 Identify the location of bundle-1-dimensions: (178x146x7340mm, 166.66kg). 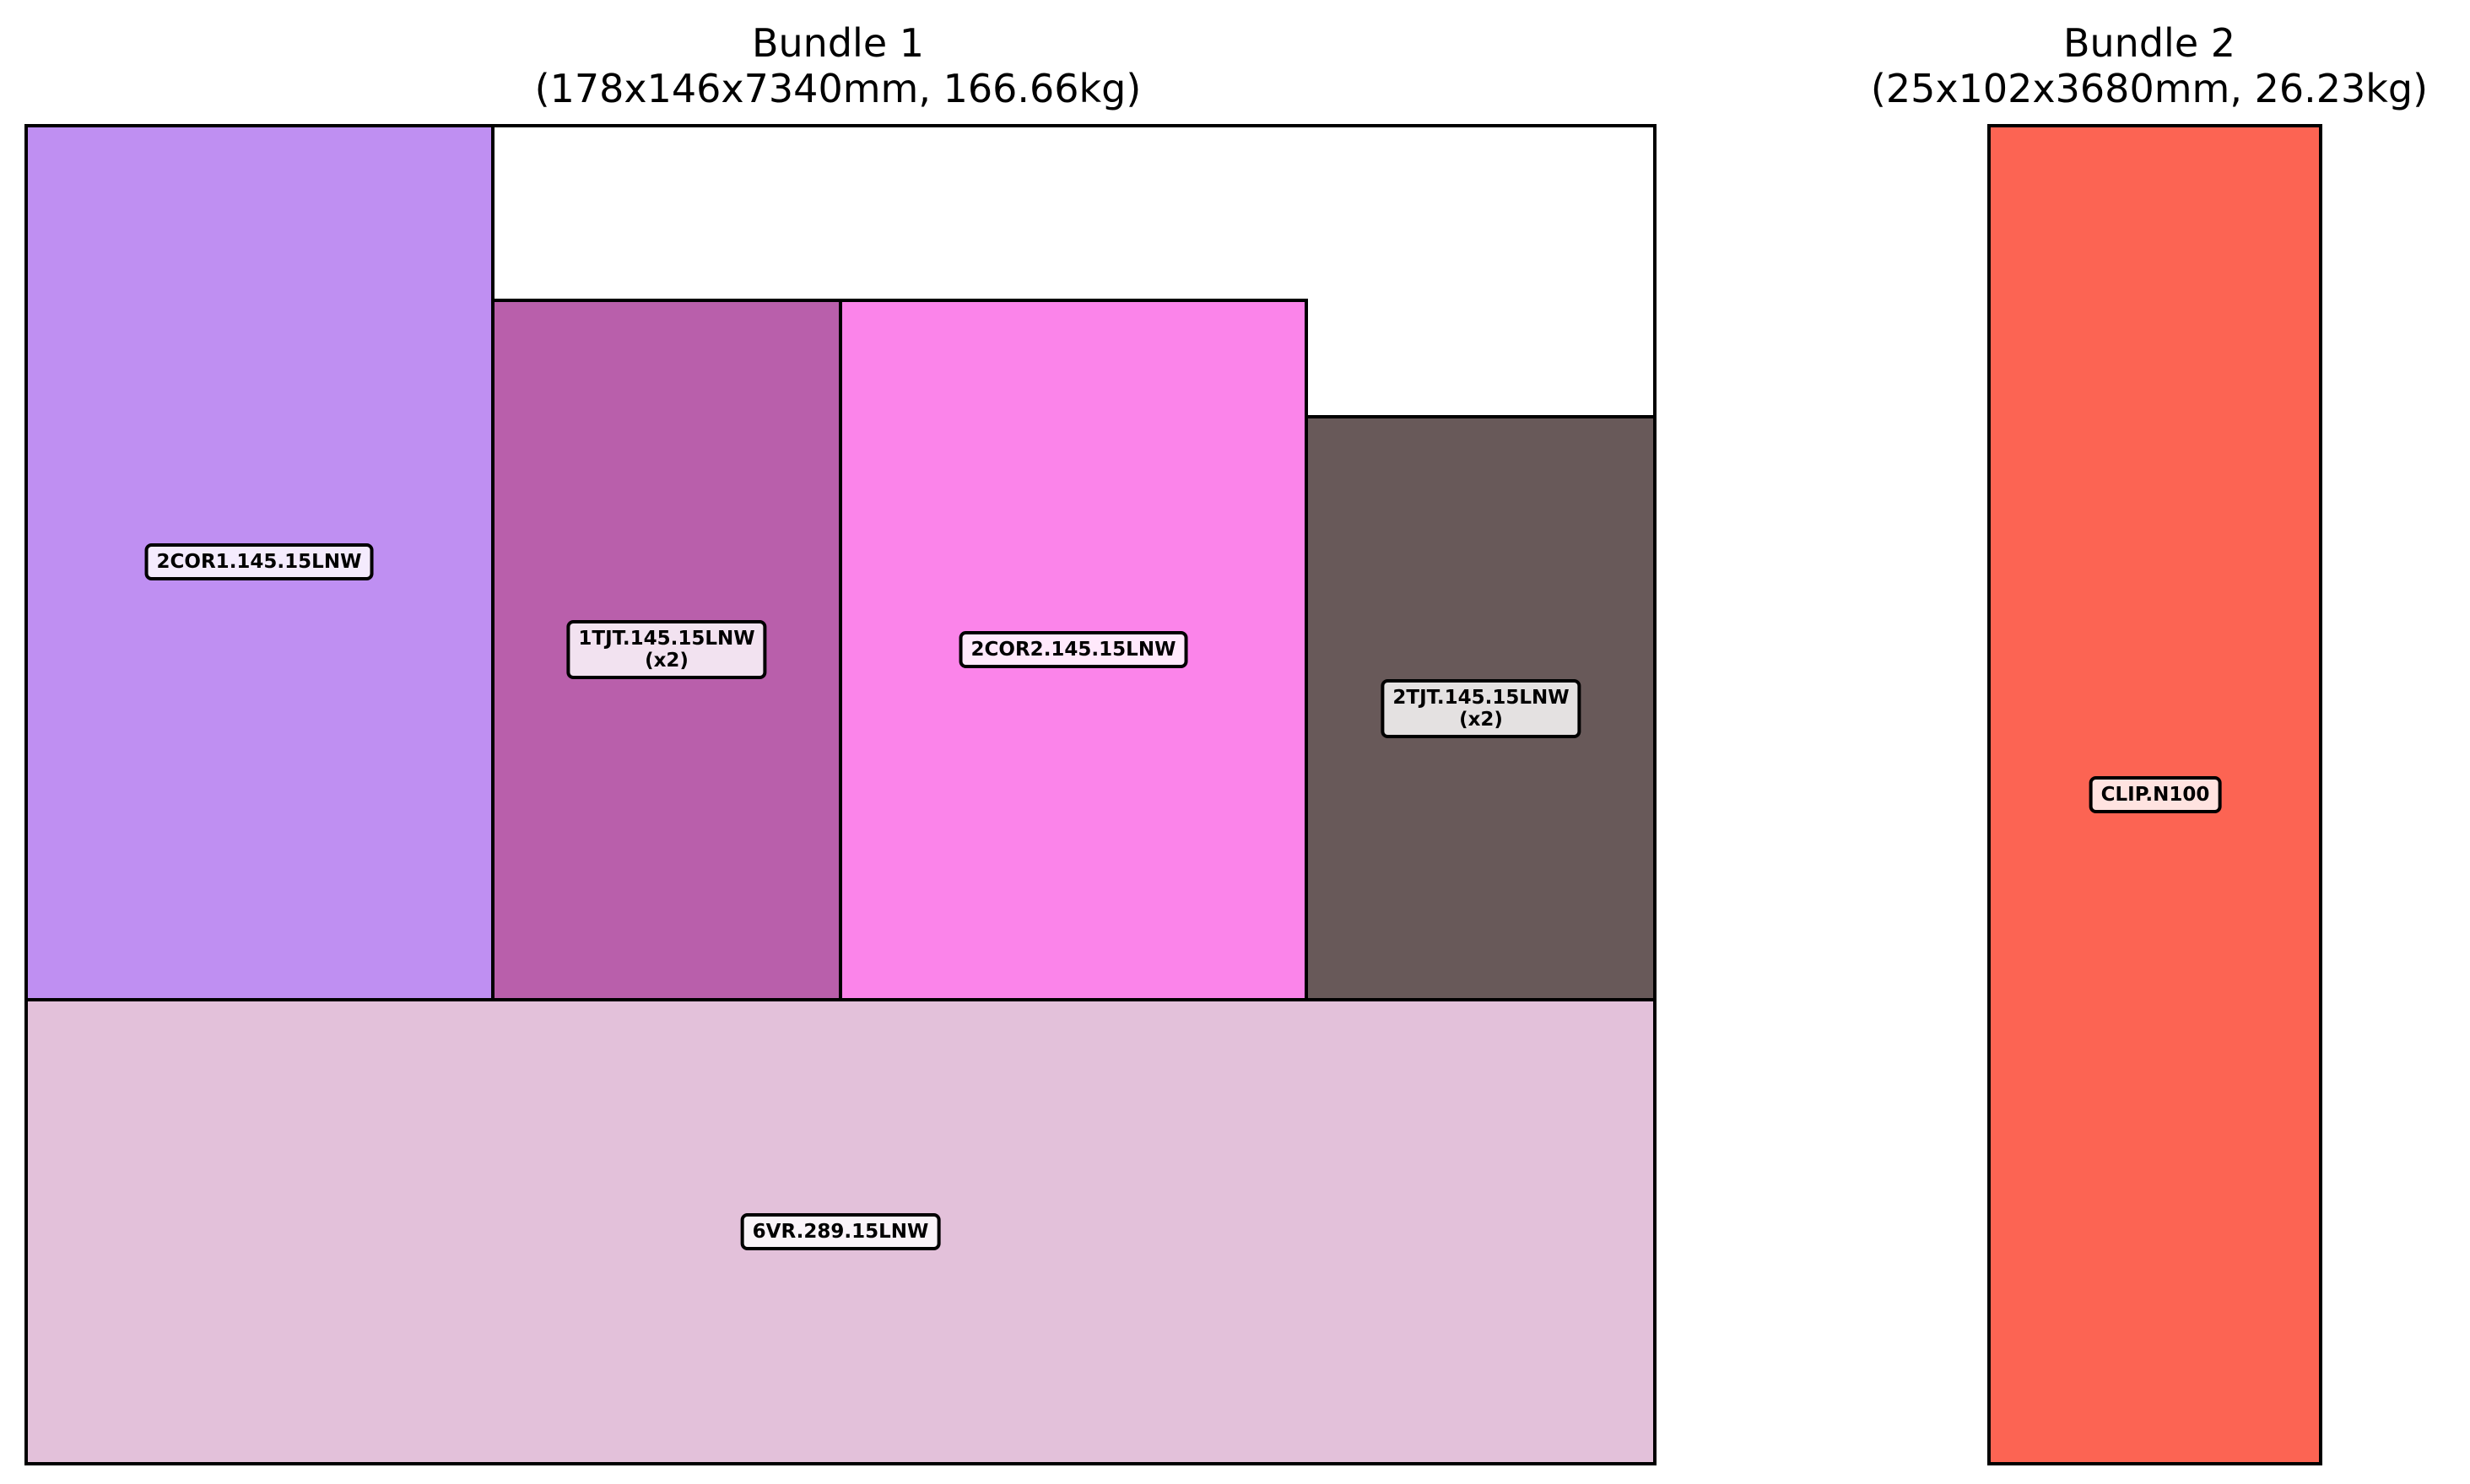
(838, 88).